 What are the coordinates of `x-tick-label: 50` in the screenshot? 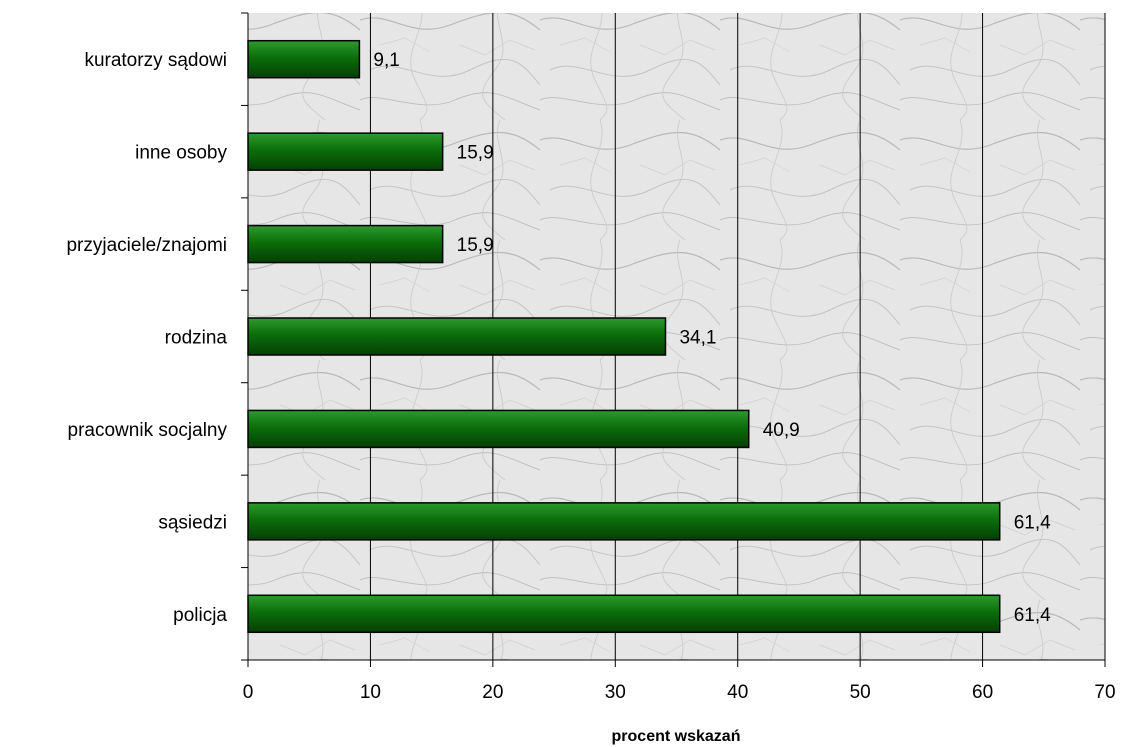 It's located at (860, 692).